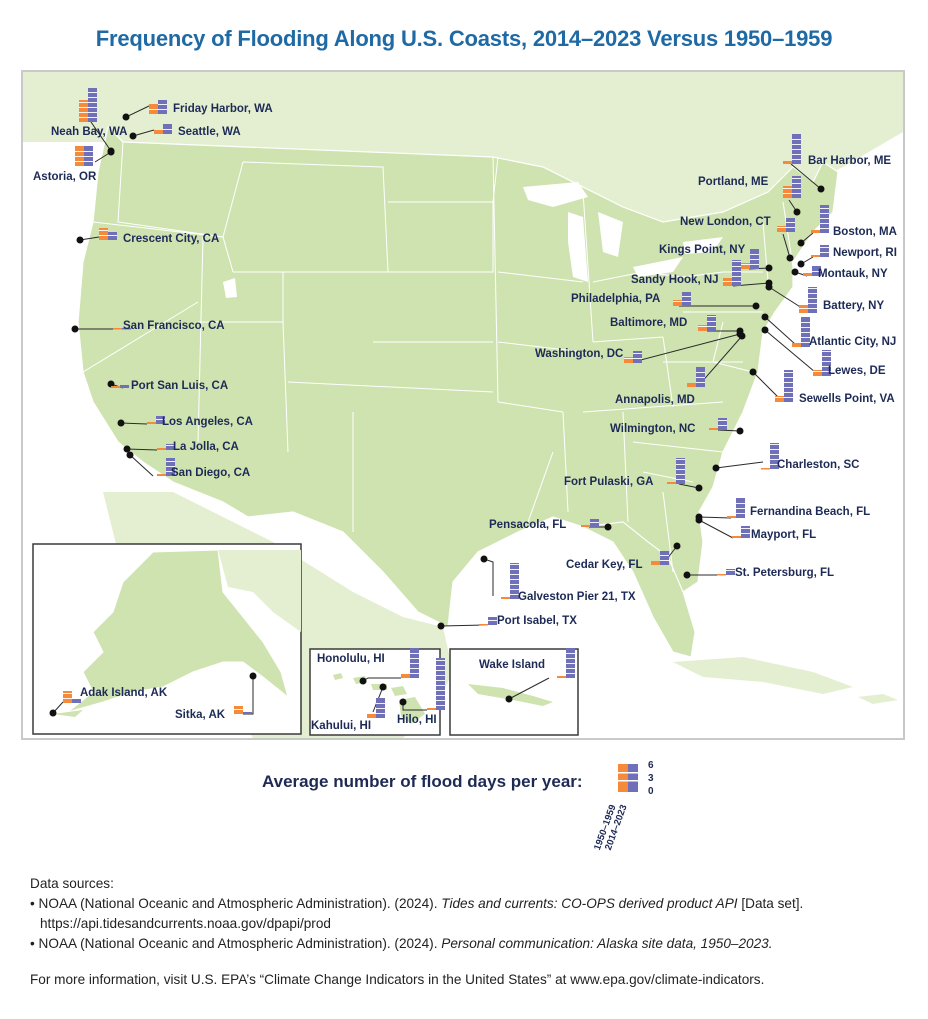  Describe the element at coordinates (725, 222) in the screenshot. I see `station-label: New London, CT` at that location.